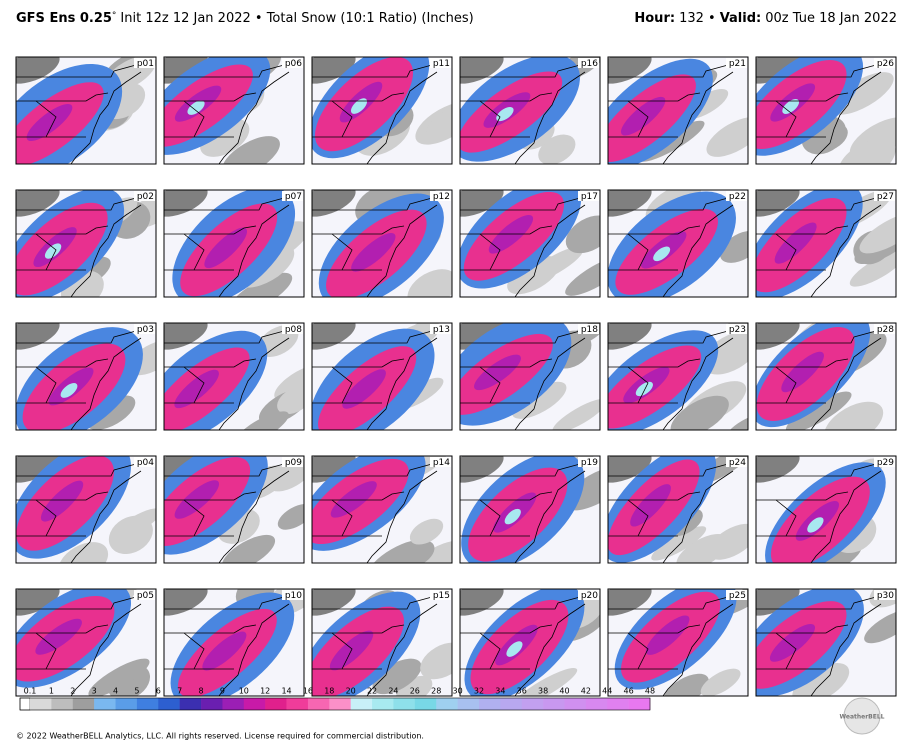 This screenshot has width=913, height=754. I want to click on colorbar-label: 38, so click(543, 691).